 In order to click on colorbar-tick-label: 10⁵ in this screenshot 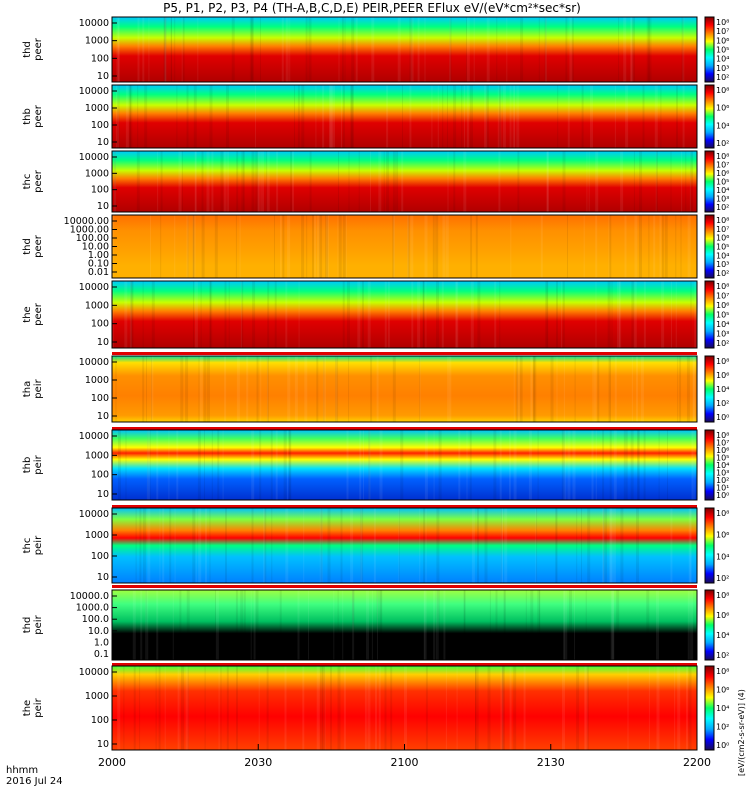, I will do `click(722, 458)`.